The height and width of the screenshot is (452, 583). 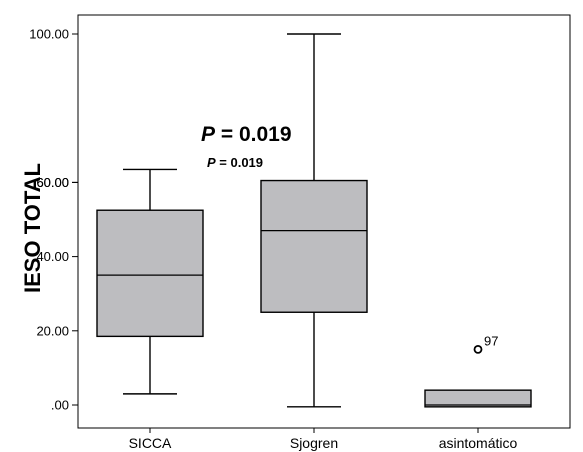 I want to click on outliers-group: 97, so click(x=485, y=343).